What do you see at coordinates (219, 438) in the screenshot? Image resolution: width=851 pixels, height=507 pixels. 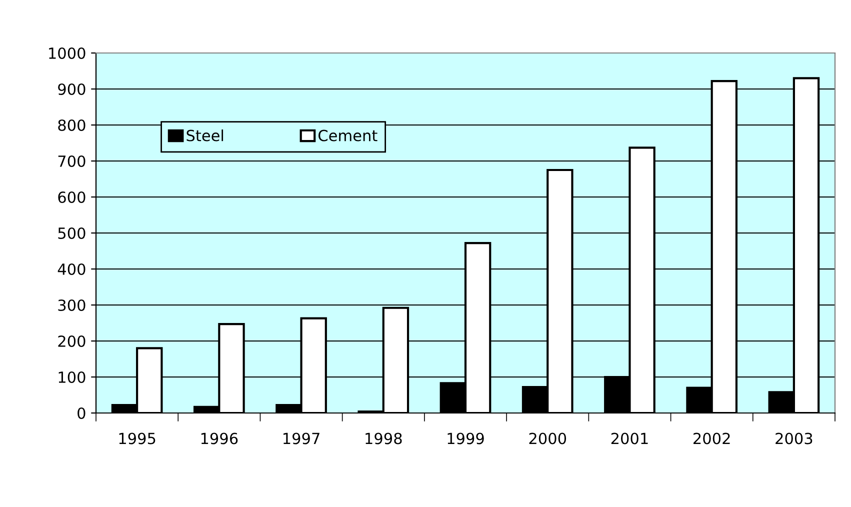 I see `x-tick-label: 1996` at bounding box center [219, 438].